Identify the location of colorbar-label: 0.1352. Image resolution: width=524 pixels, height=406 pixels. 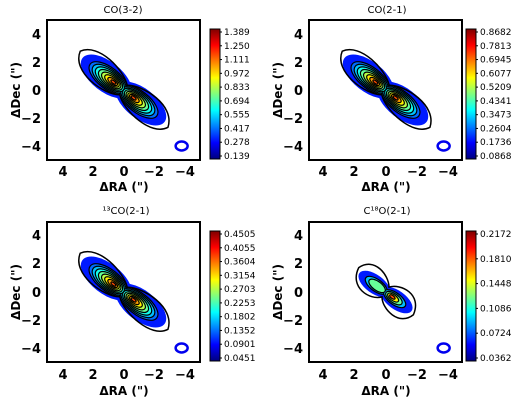
(240, 331).